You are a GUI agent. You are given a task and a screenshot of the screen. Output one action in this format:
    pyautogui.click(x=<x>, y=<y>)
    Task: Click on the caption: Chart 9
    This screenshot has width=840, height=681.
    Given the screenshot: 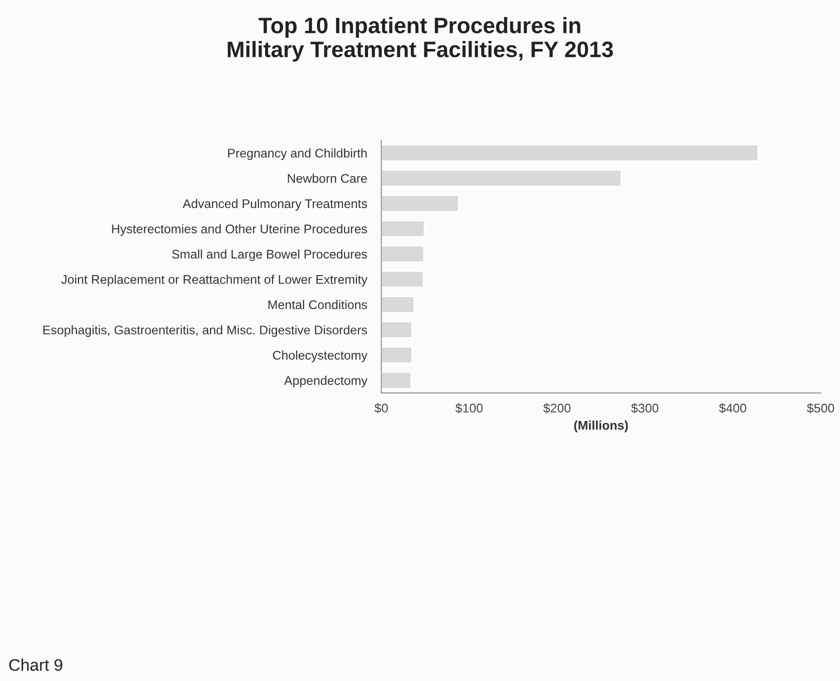 What is the action you would take?
    pyautogui.click(x=35, y=664)
    